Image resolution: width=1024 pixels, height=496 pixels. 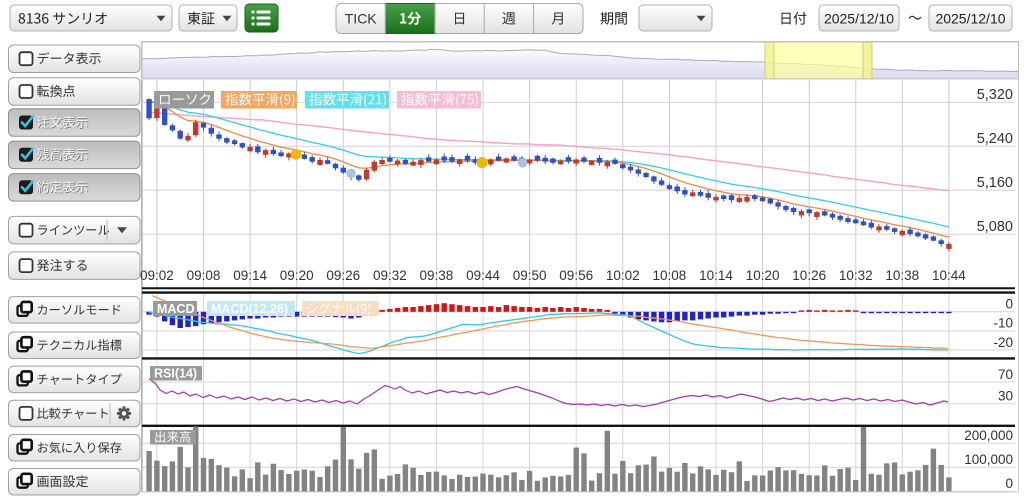 What do you see at coordinates (1005, 374) in the screenshot?
I see `svg-text: 70` at bounding box center [1005, 374].